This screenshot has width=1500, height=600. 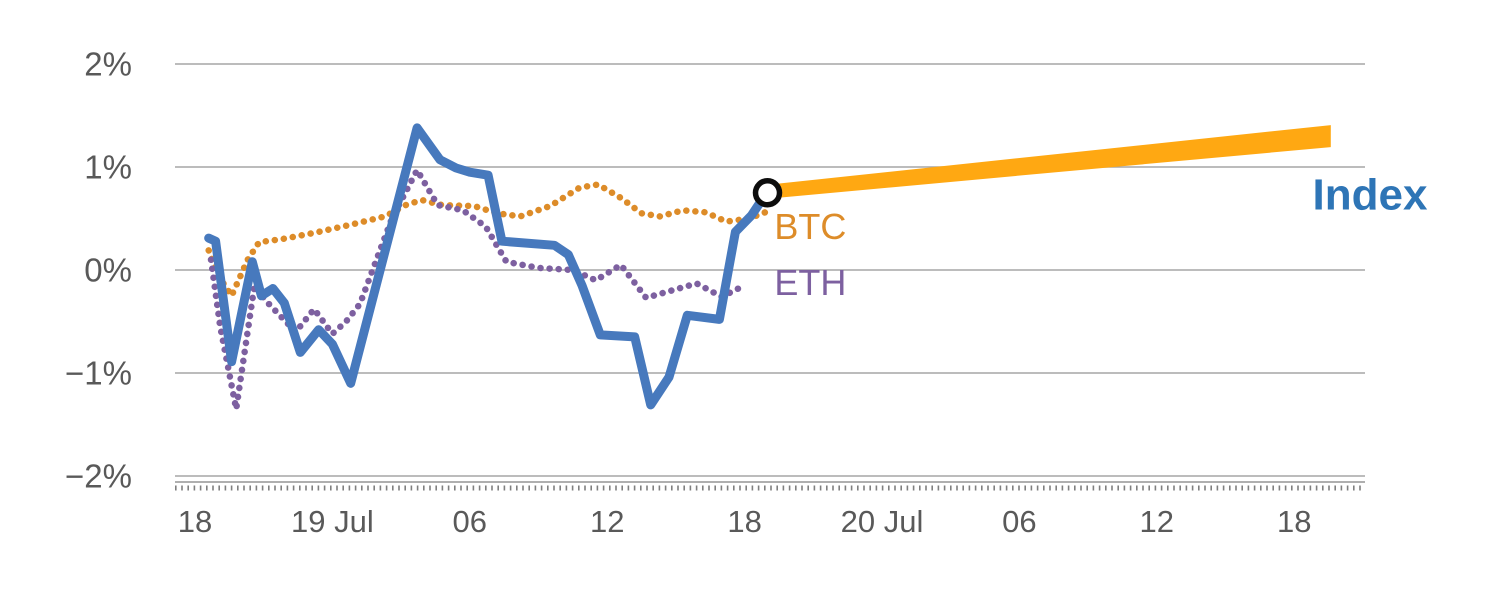 I want to click on y-tick-label: −1%, so click(x=98, y=373).